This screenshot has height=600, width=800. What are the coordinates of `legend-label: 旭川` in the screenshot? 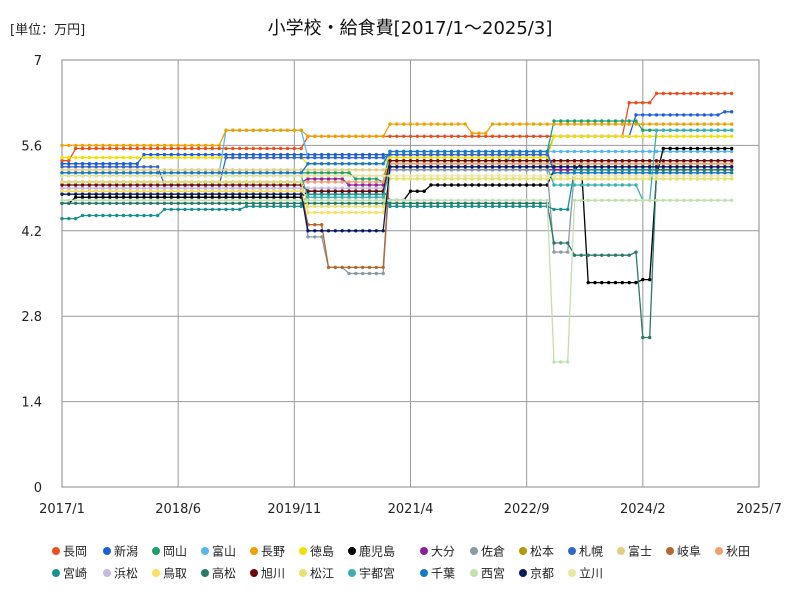 It's located at (273, 574).